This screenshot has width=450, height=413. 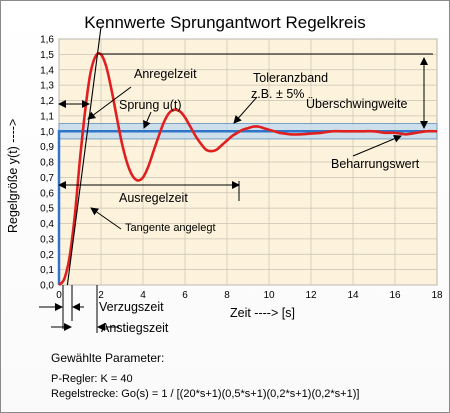 What do you see at coordinates (47, 193) in the screenshot?
I see `y-tick-label: 0,6` at bounding box center [47, 193].